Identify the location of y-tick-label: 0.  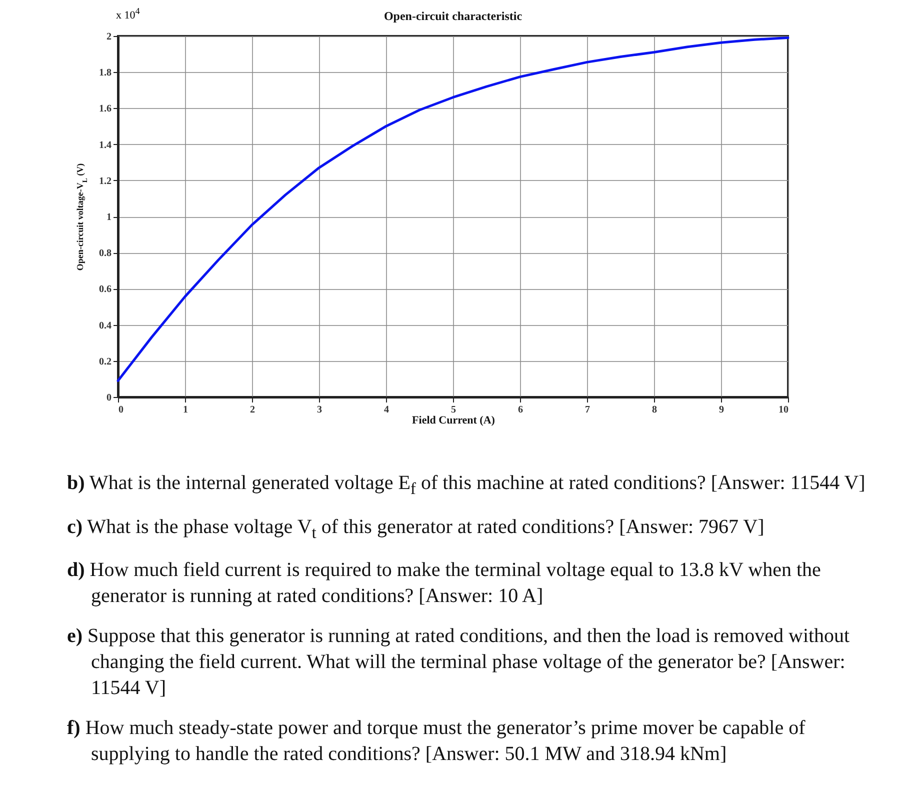
(109, 398).